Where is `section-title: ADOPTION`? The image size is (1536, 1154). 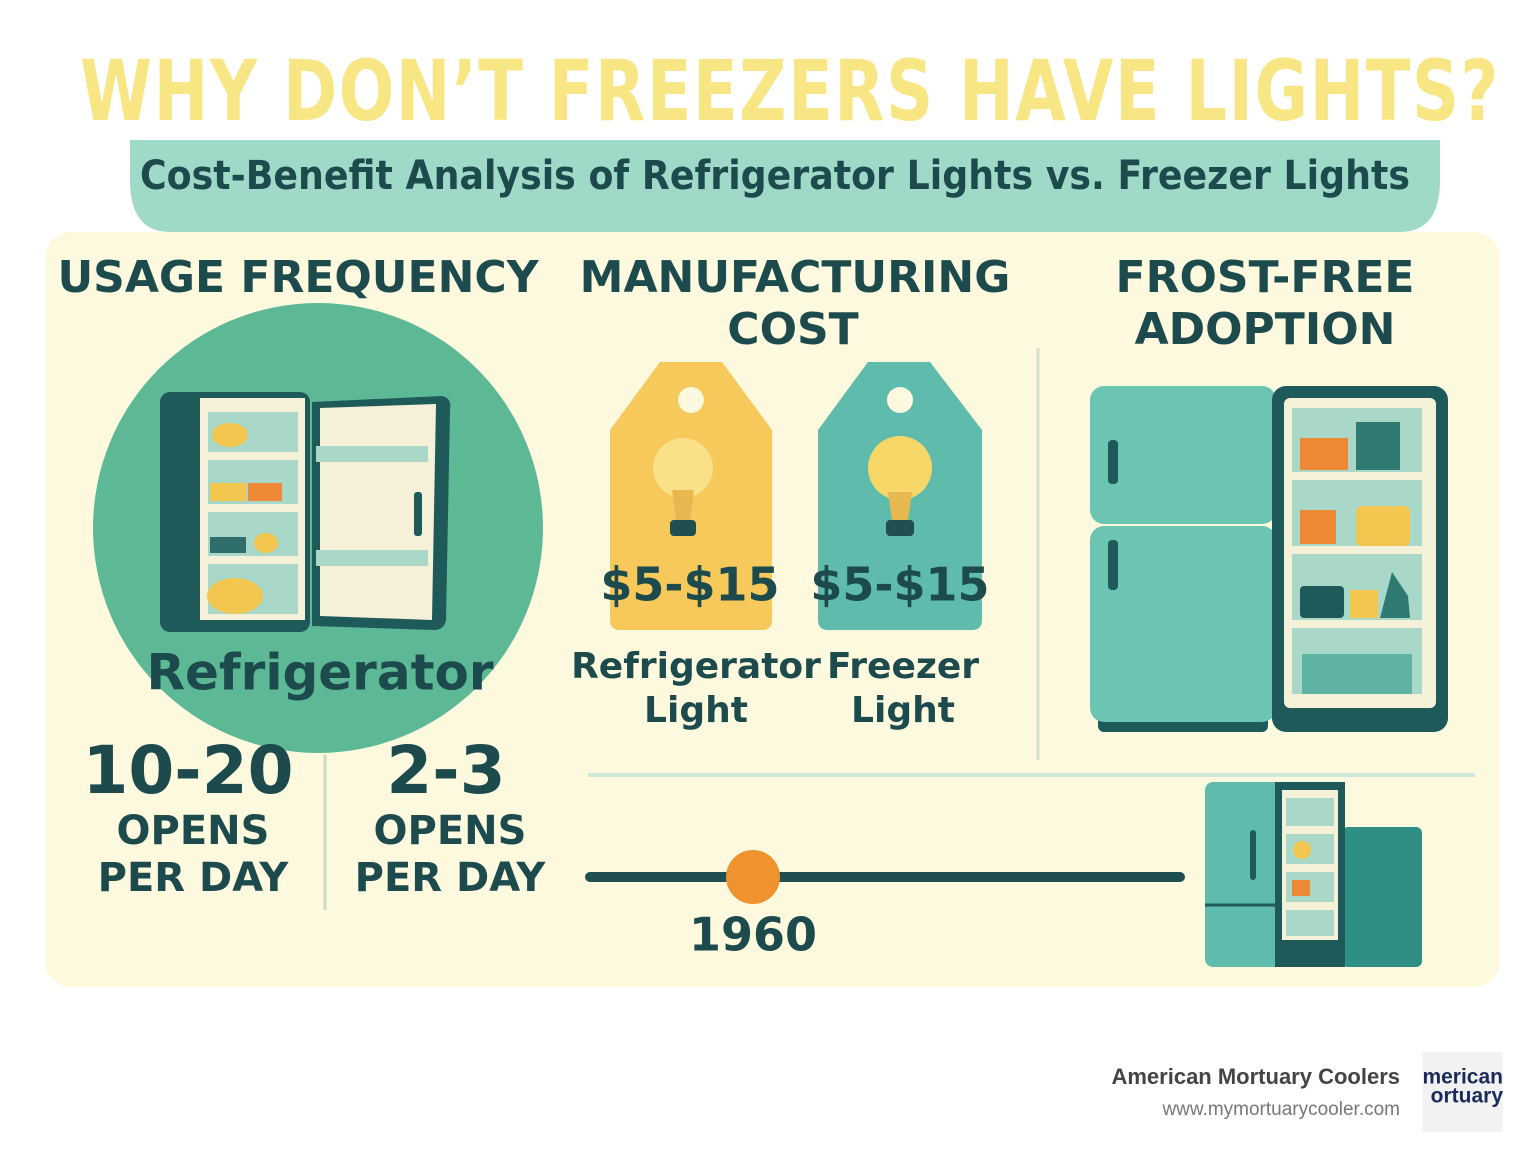 section-title: ADOPTION is located at coordinates (1265, 329).